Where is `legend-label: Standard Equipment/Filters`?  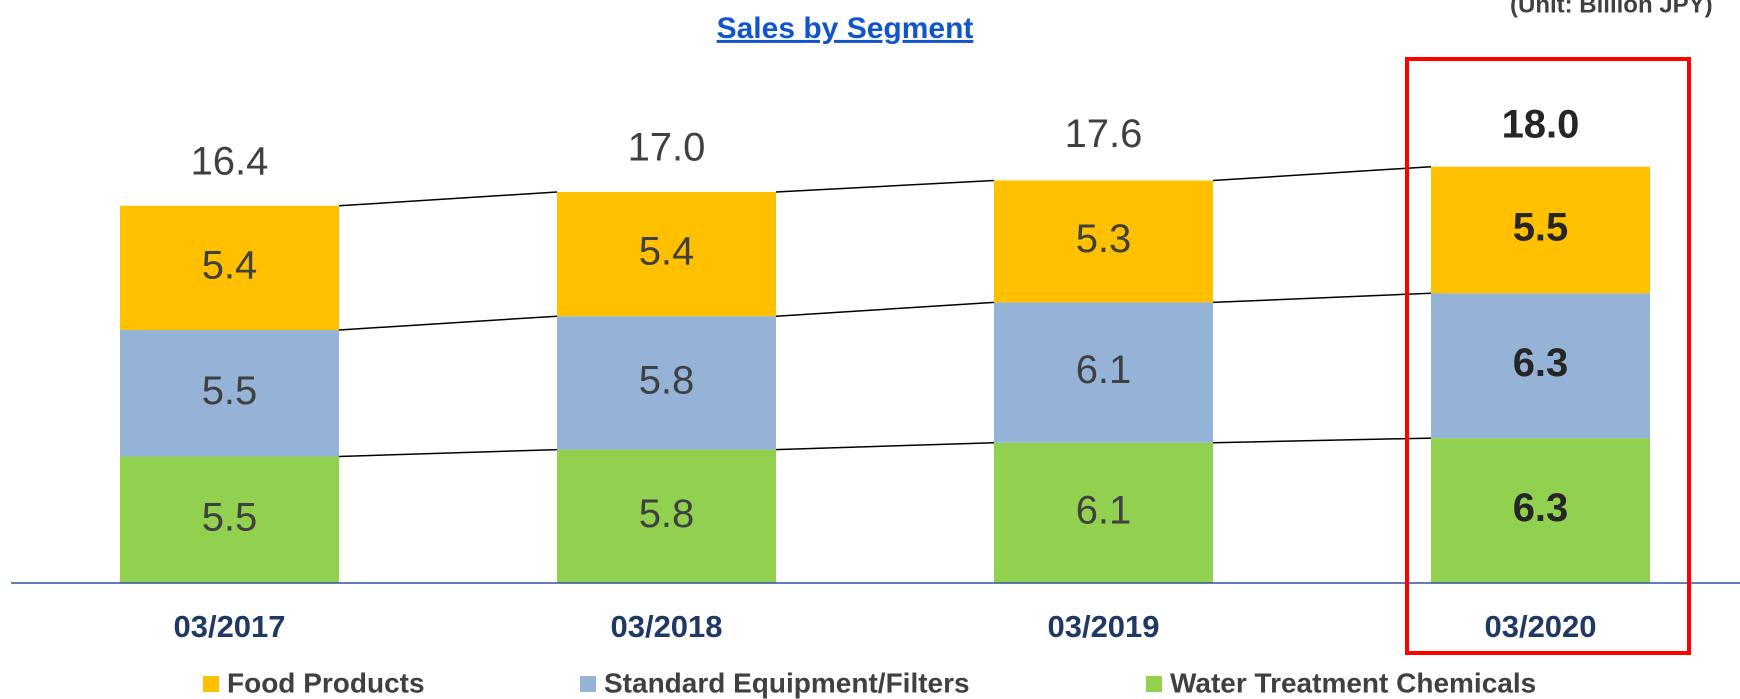
legend-label: Standard Equipment/Filters is located at coordinates (787, 682).